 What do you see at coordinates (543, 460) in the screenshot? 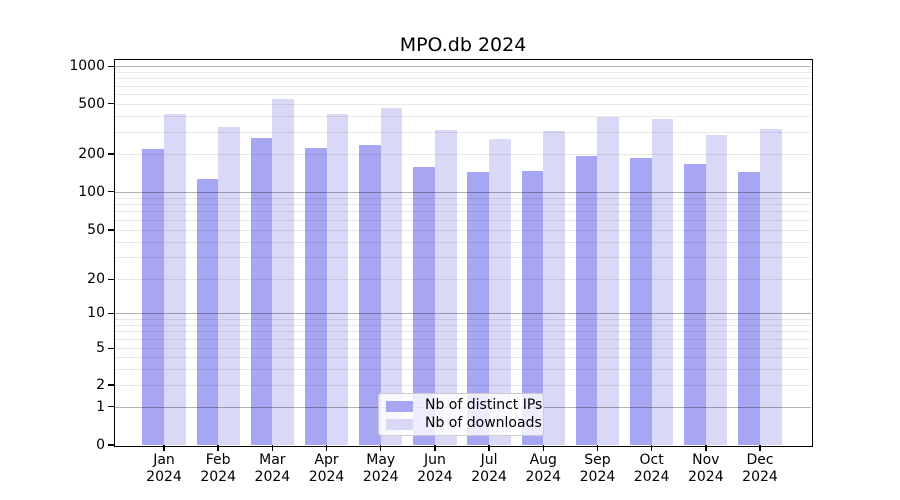
I see `x-tick-month: Aug` at bounding box center [543, 460].